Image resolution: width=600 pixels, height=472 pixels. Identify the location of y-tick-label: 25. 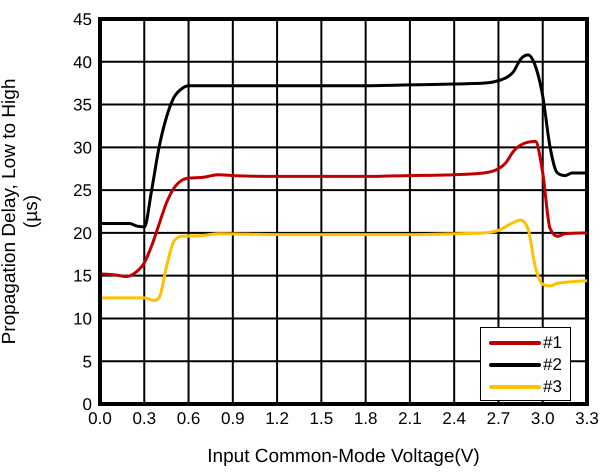
(82, 190).